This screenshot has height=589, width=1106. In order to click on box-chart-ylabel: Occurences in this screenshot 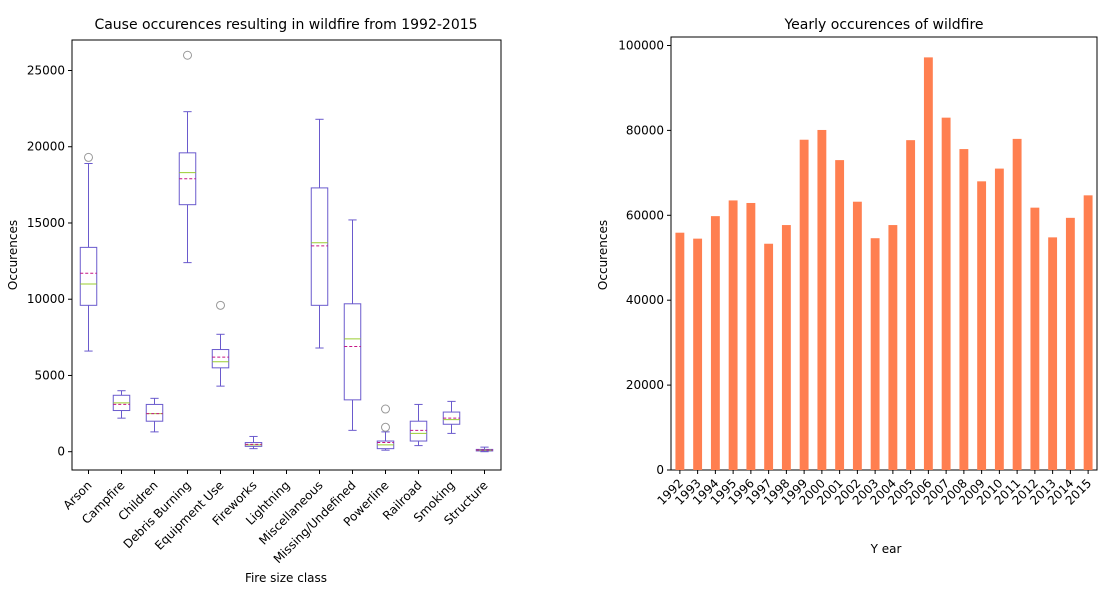, I will do `click(13, 255)`.